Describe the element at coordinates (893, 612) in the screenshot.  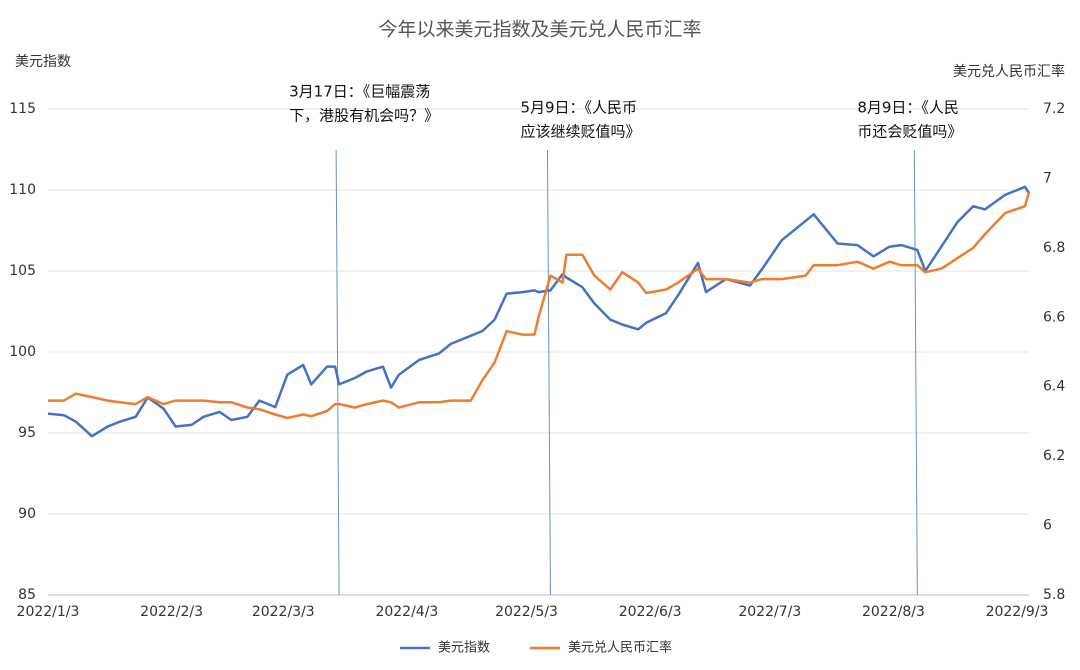
I see `x-tick-label: 2022/8/3` at that location.